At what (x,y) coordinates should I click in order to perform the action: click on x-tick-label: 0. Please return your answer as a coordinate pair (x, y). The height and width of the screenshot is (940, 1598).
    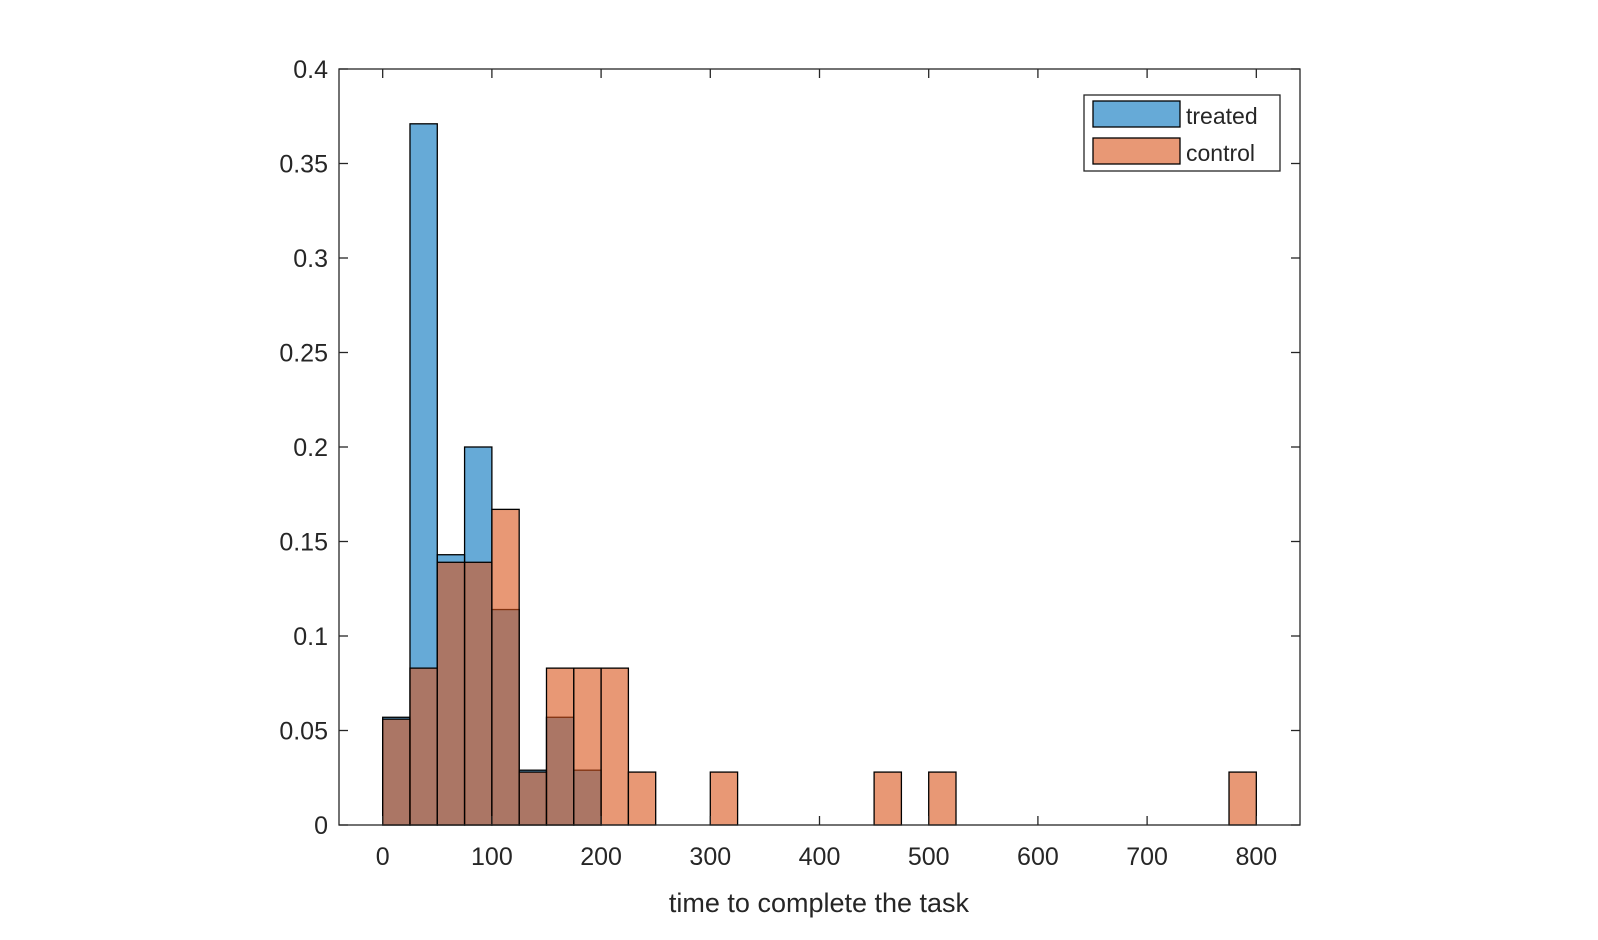
    Looking at the image, I should click on (383, 857).